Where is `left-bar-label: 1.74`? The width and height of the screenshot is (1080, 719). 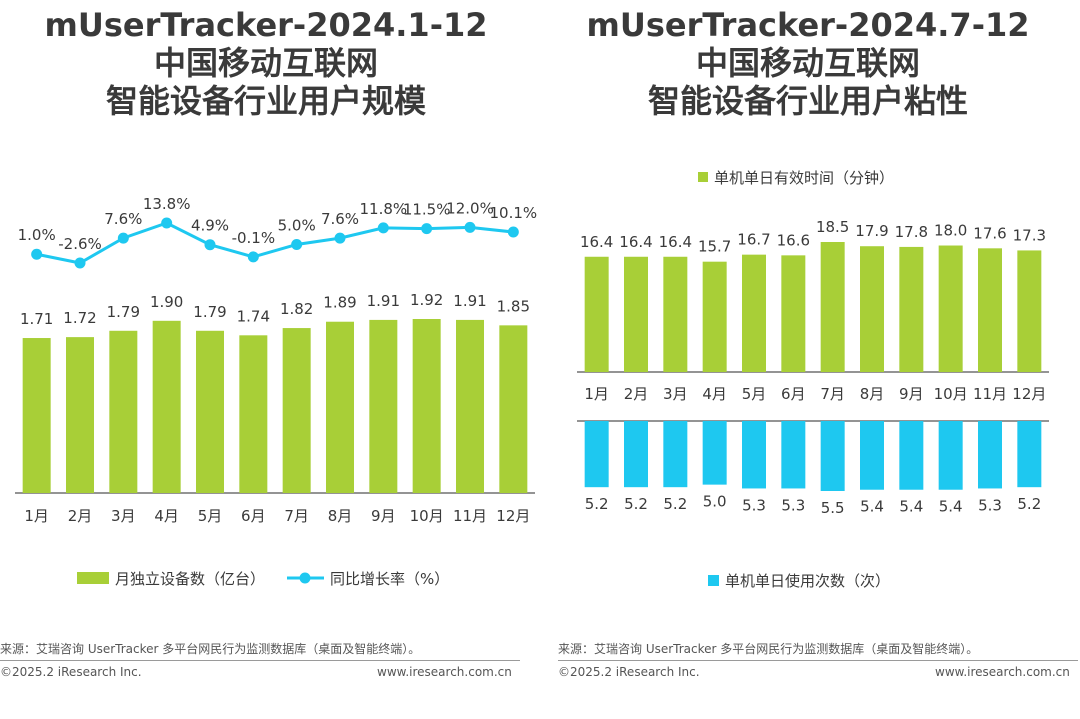 left-bar-label: 1.74 is located at coordinates (253, 316).